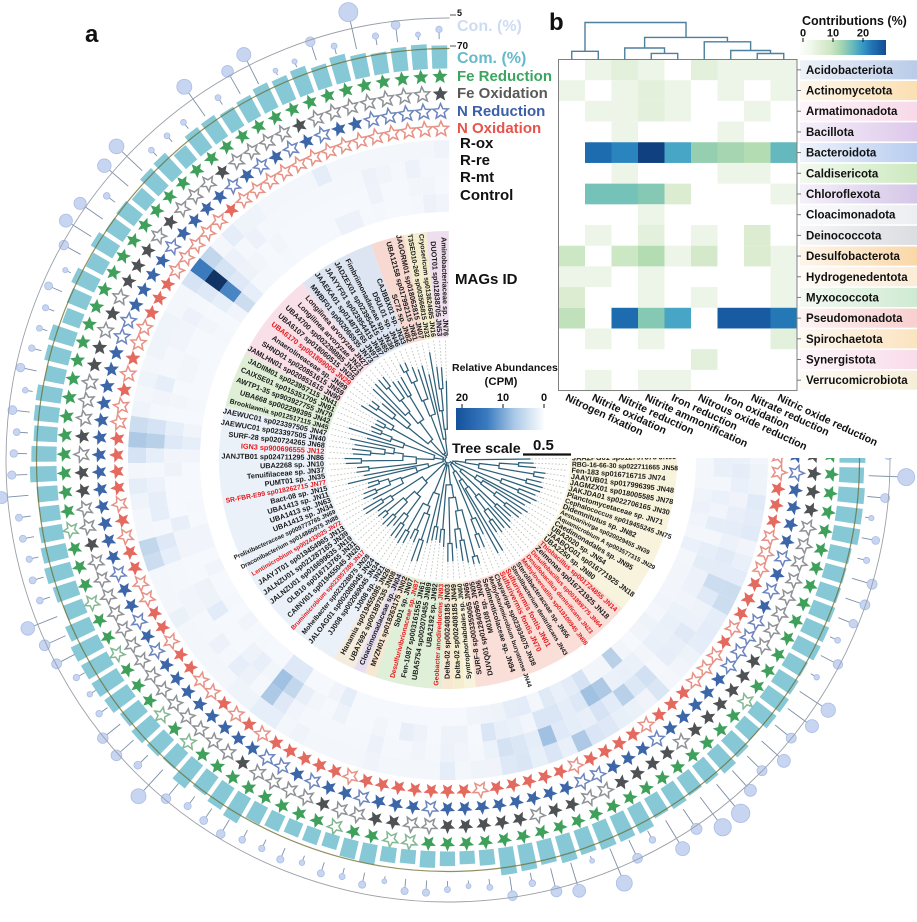 This screenshot has height=922, width=917. Describe the element at coordinates (844, 340) in the screenshot. I see `svg-text: Spirochaetota` at that location.